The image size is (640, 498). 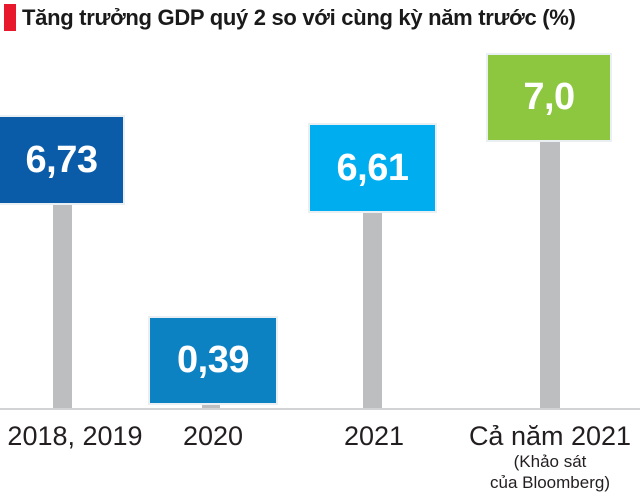 I want to click on survey-note-line: (Khảo sát, so click(x=550, y=461).